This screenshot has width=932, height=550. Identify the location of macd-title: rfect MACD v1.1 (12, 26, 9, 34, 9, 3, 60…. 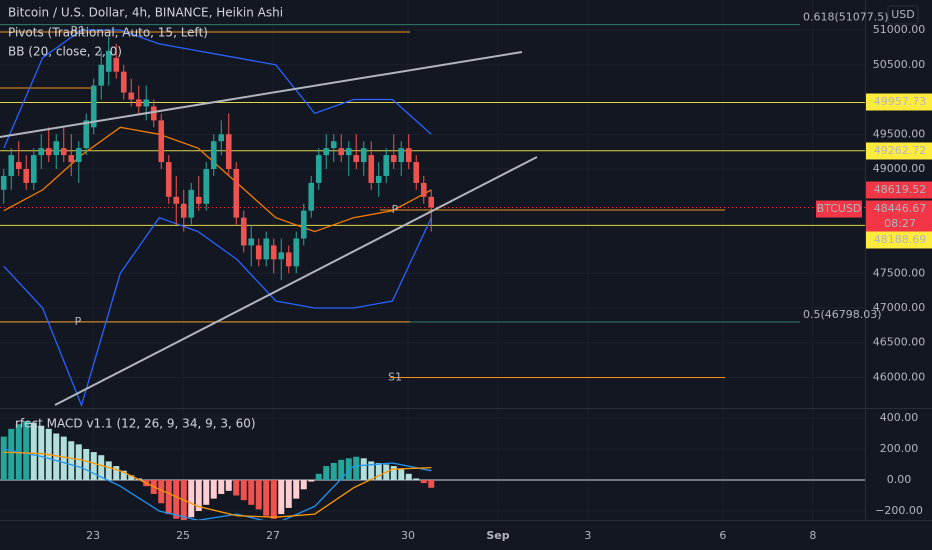
(135, 424).